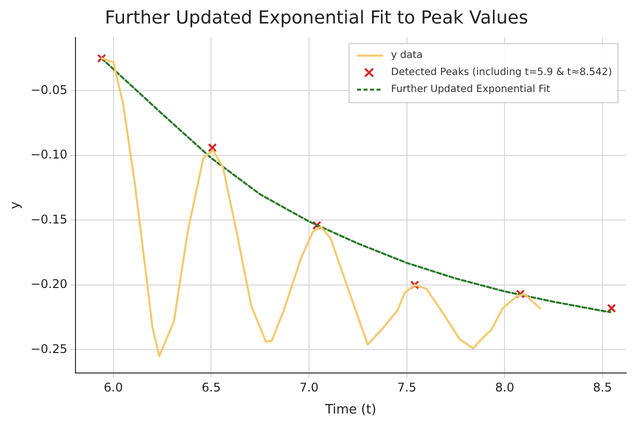 The height and width of the screenshot is (424, 633). What do you see at coordinates (501, 72) in the screenshot?
I see `legend-label: Detected Peaks (including t=5.9 & t≈8.542)` at bounding box center [501, 72].